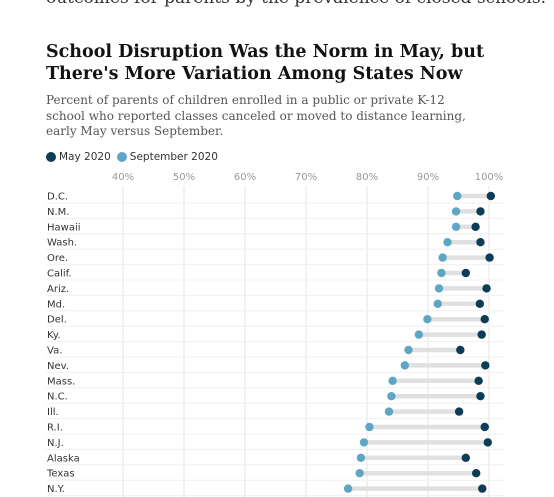 This screenshot has width=554, height=497. I want to click on row-label: N.Y., so click(56, 489).